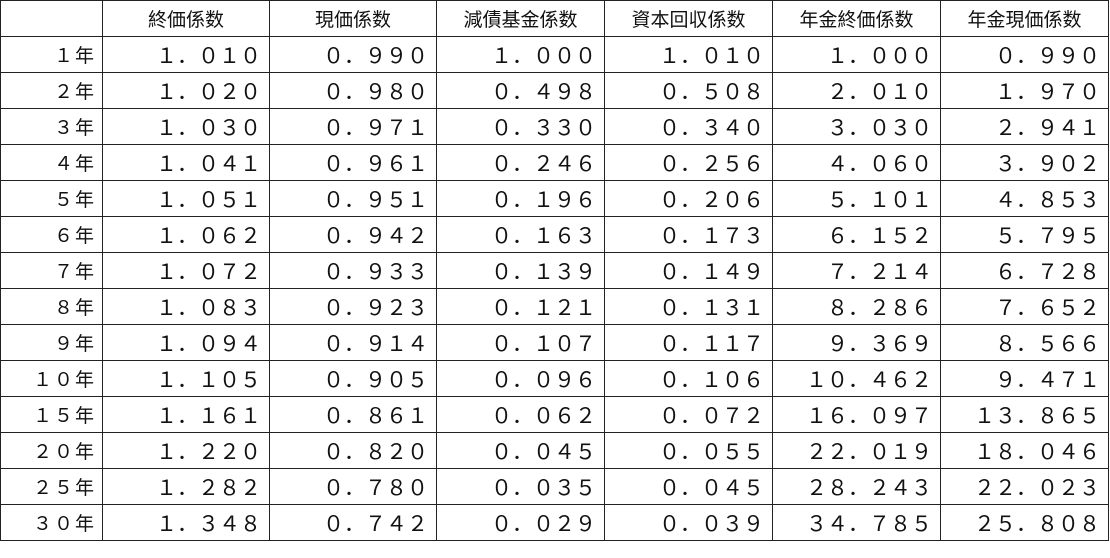 This screenshot has height=558, width=1110. What do you see at coordinates (51, 54) in the screenshot?
I see `row-year-label: １年` at bounding box center [51, 54].